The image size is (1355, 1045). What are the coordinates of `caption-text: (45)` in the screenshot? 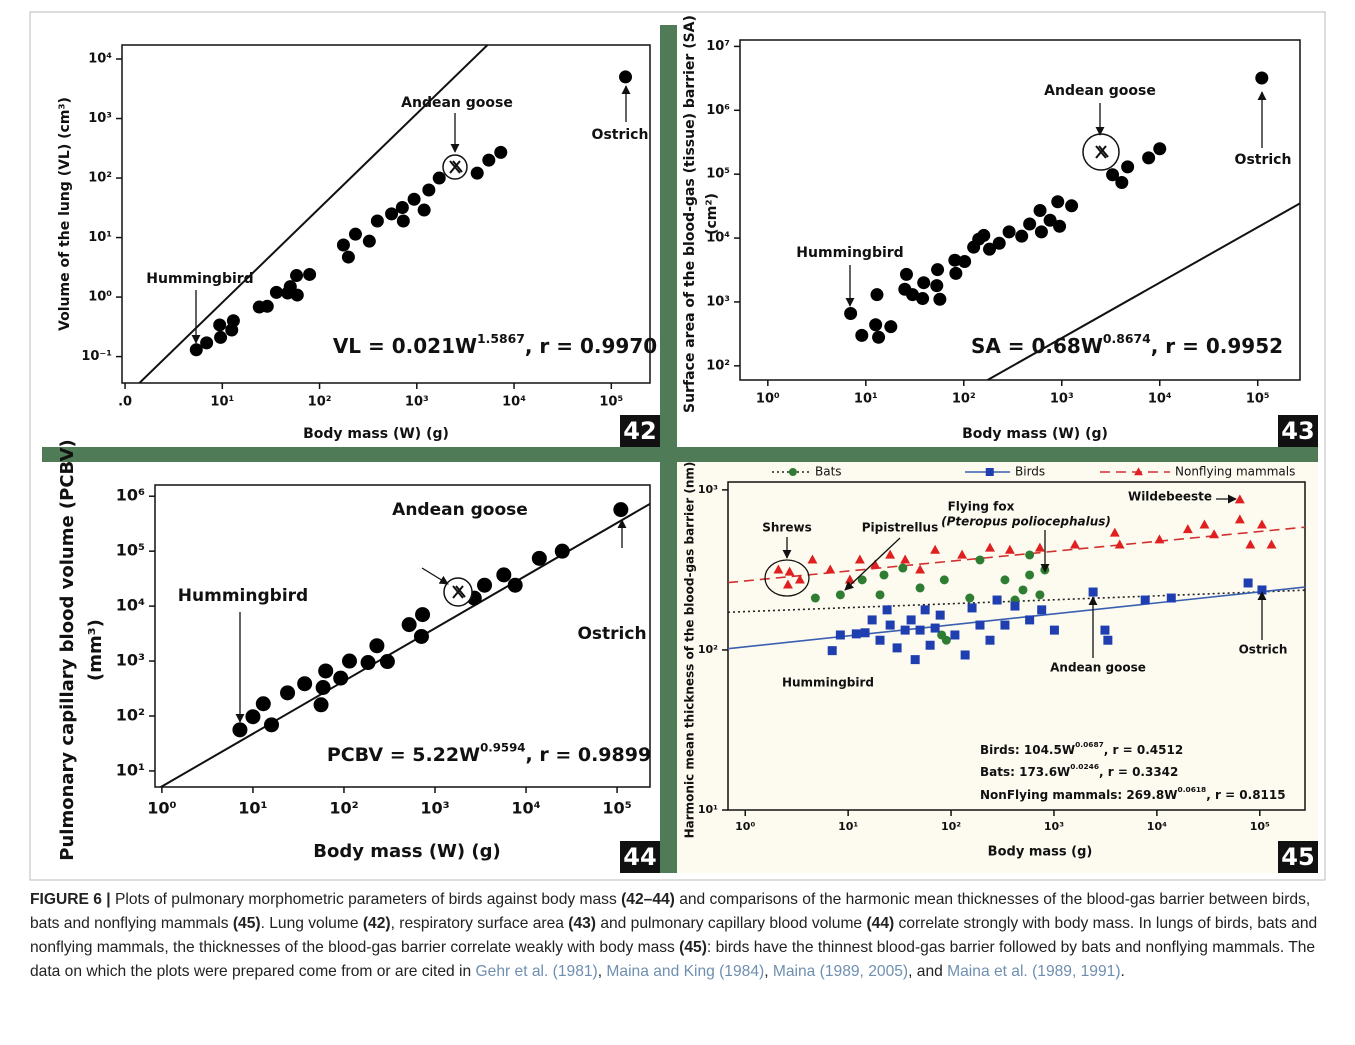 It's located at (693, 947).